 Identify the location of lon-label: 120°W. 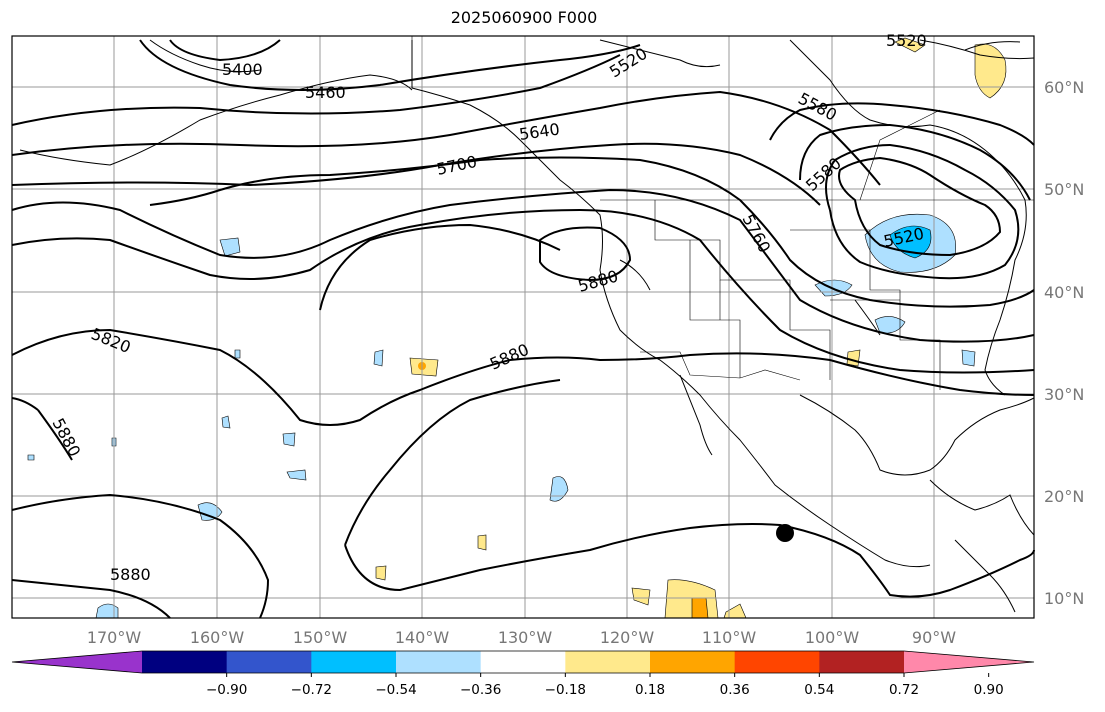
(627, 637).